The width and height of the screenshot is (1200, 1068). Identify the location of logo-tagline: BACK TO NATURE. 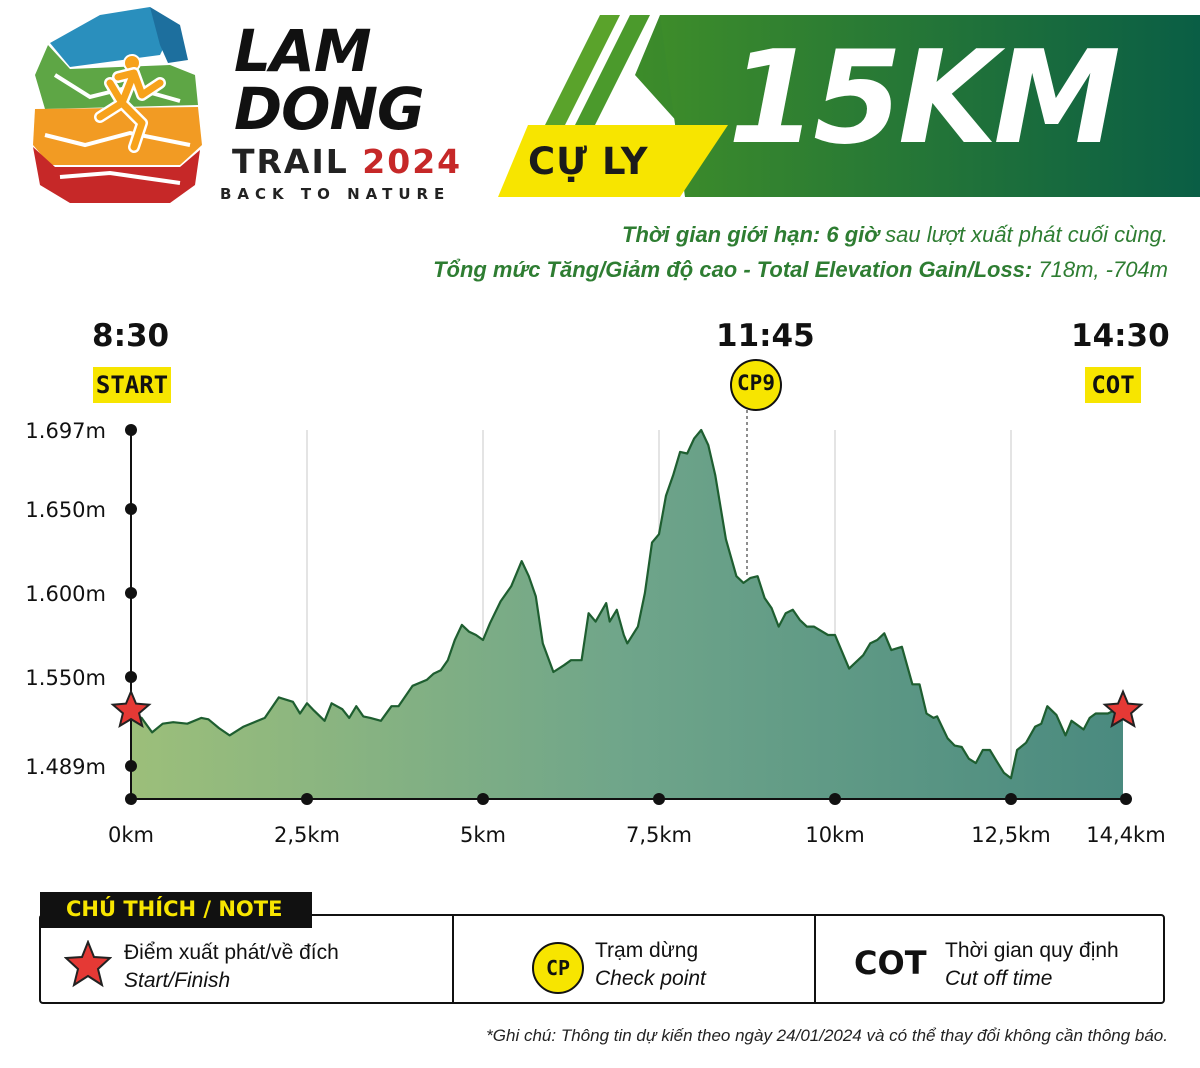
(335, 194).